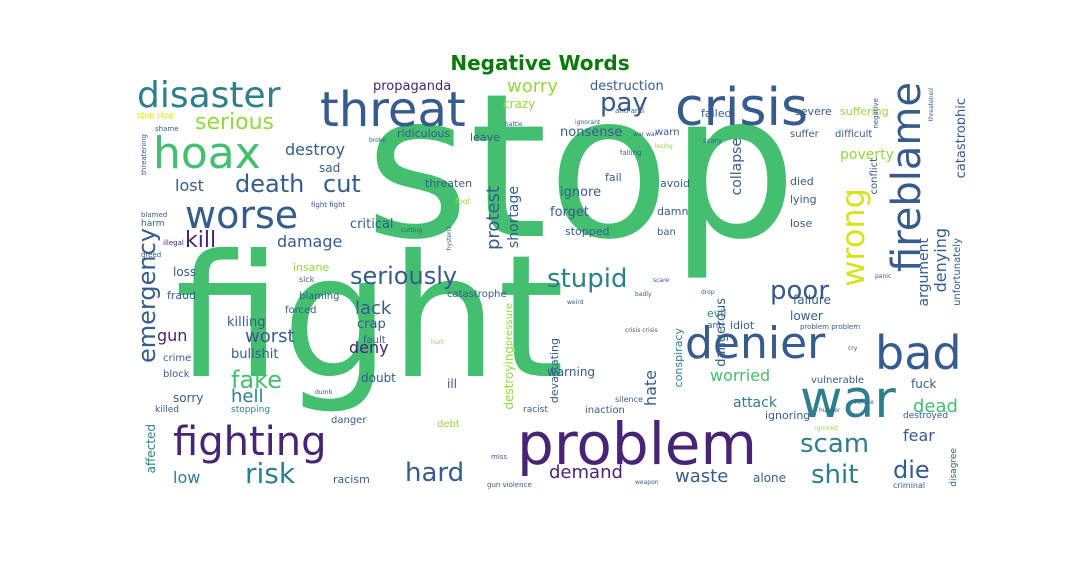 This screenshot has width=1080, height=576. What do you see at coordinates (740, 375) in the screenshot?
I see `cloud-word: worried` at bounding box center [740, 375].